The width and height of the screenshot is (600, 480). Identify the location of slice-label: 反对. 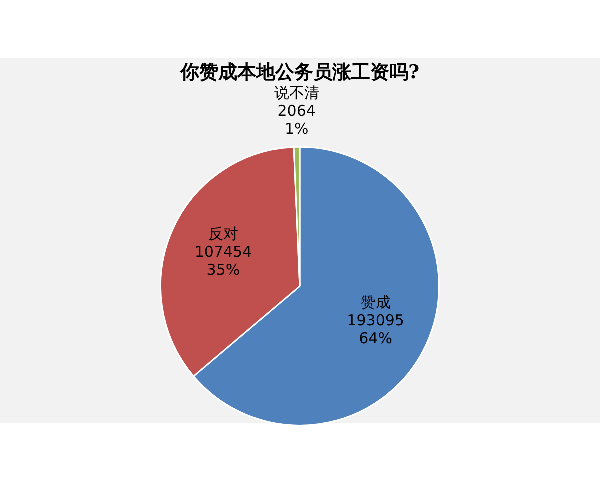
(223, 233).